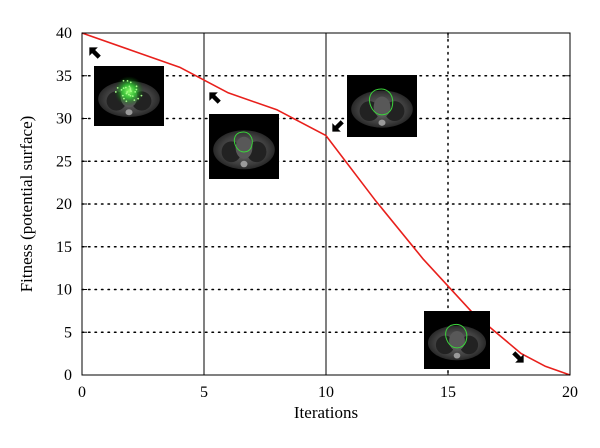 This screenshot has height=448, width=600. What do you see at coordinates (64, 161) in the screenshot?
I see `y-tick-label: 25` at bounding box center [64, 161].